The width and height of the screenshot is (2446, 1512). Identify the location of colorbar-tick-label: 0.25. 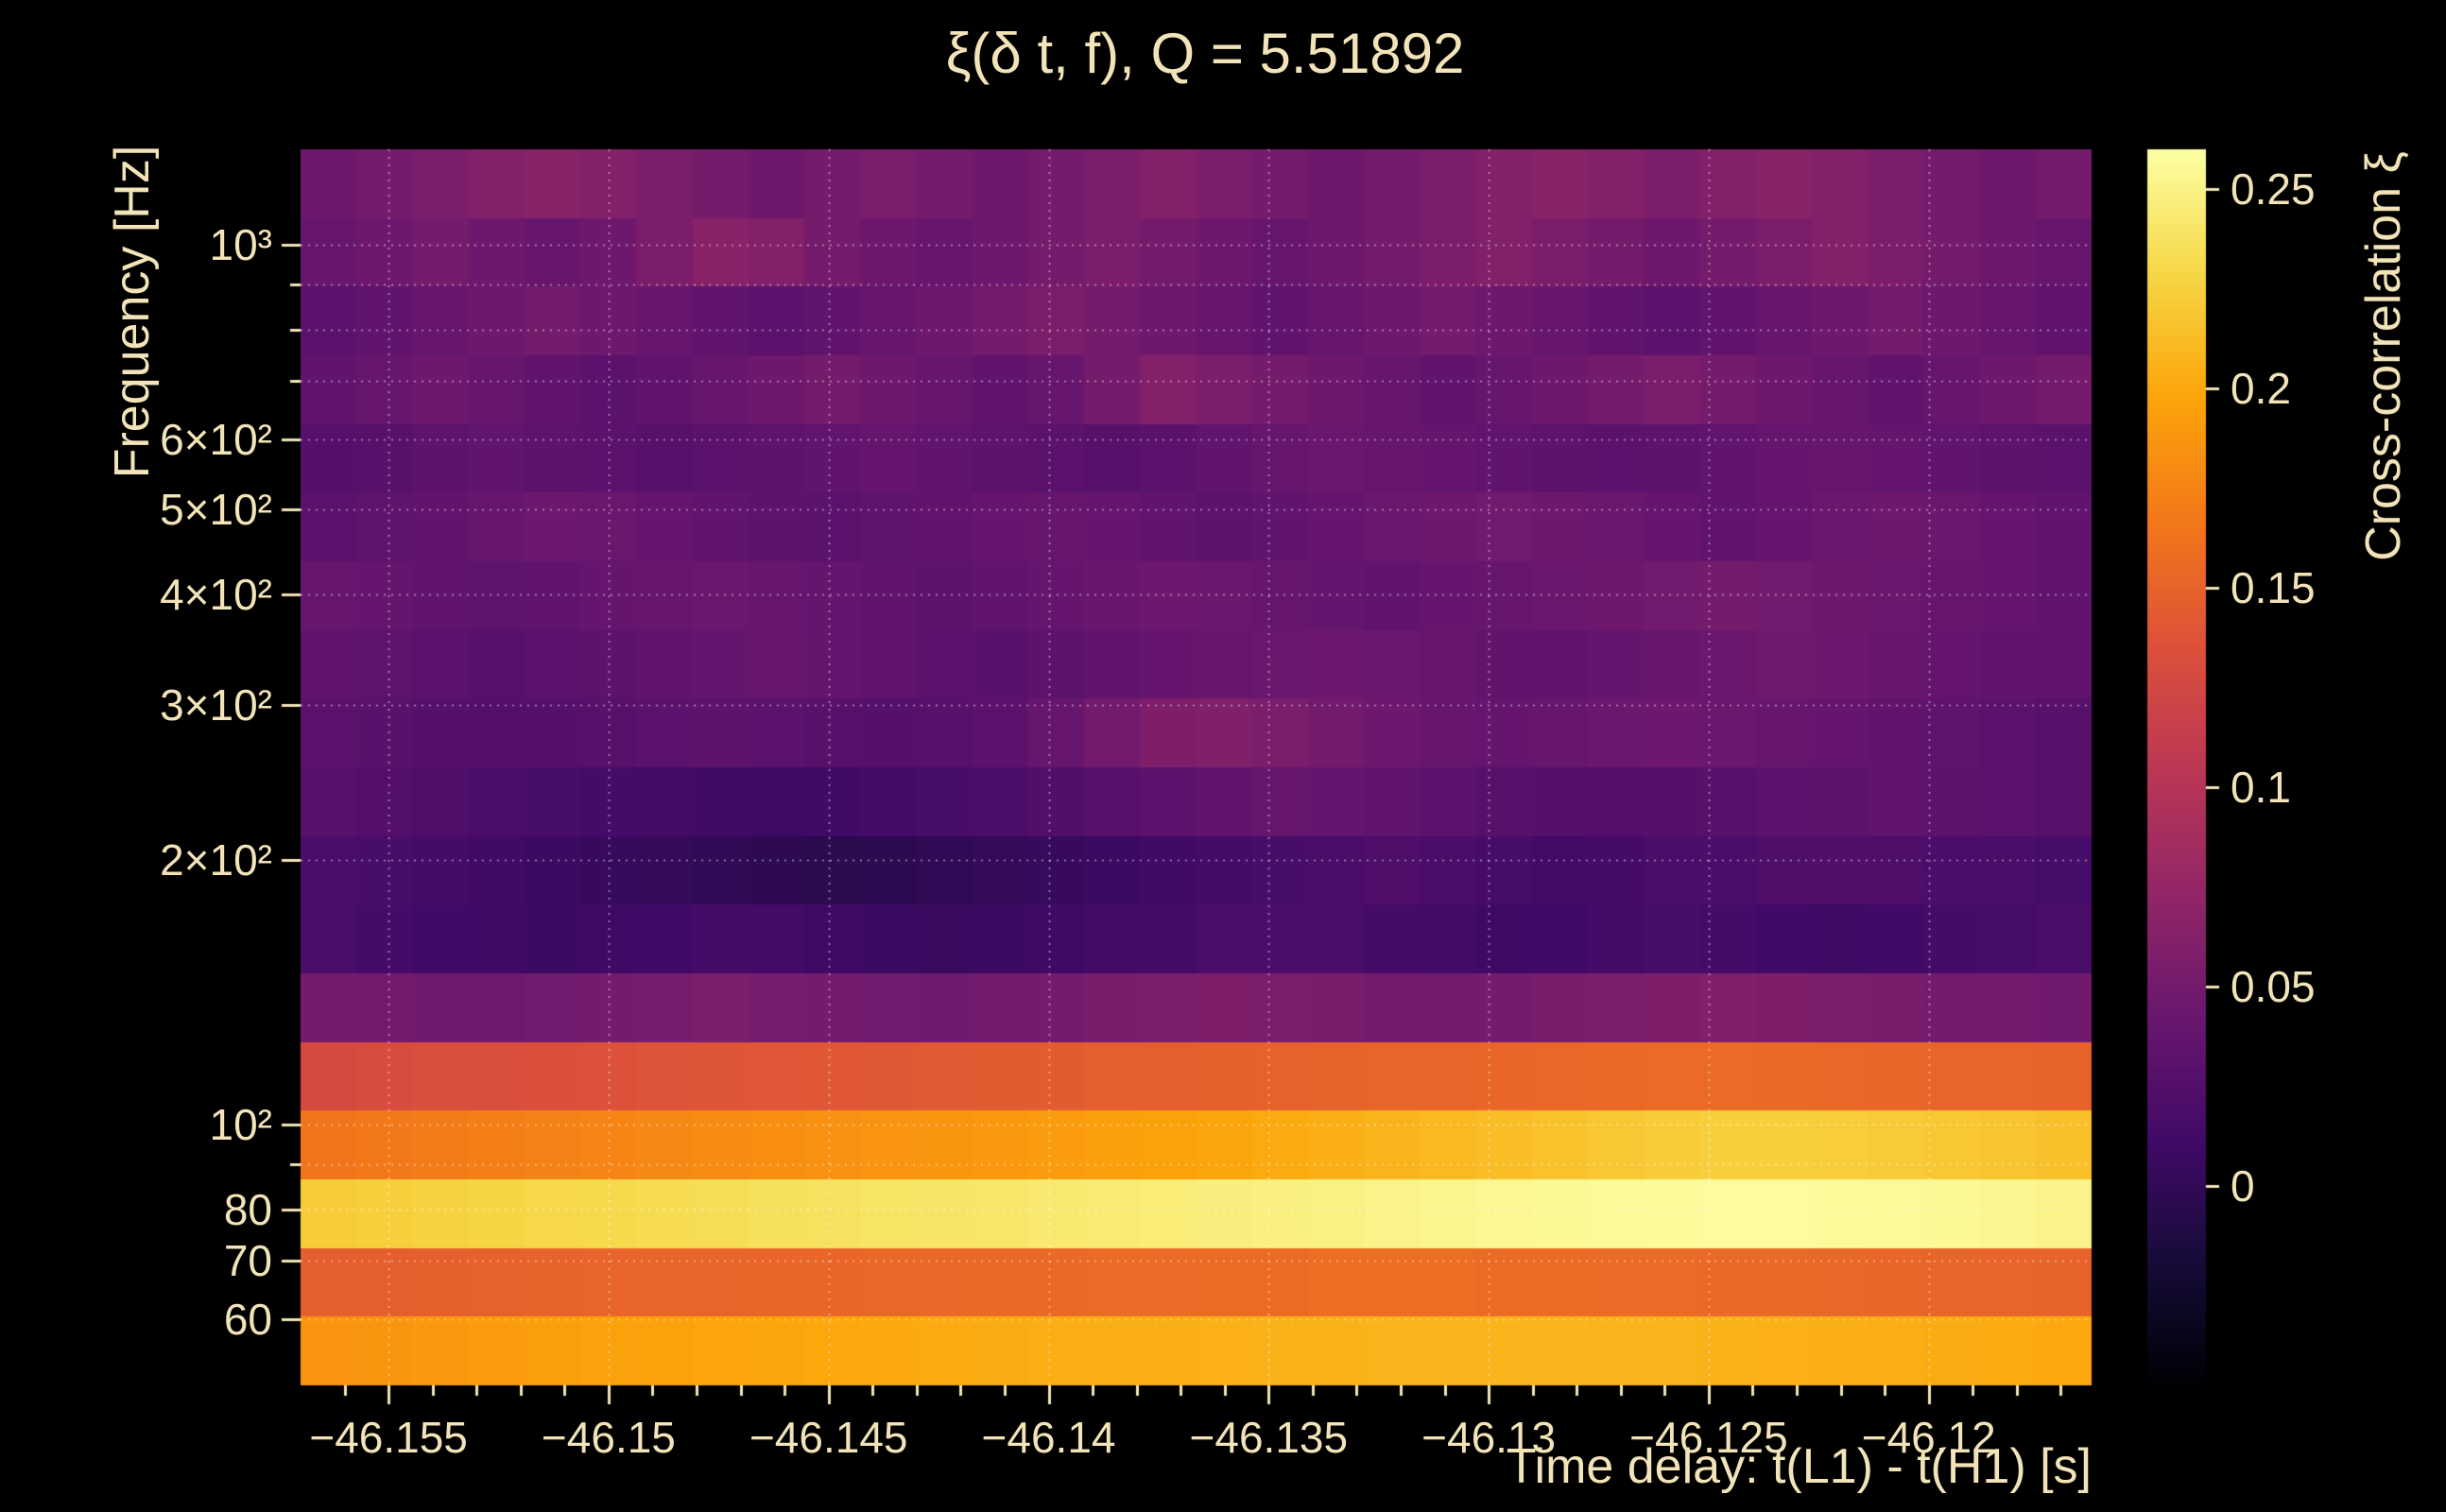
(2273, 189).